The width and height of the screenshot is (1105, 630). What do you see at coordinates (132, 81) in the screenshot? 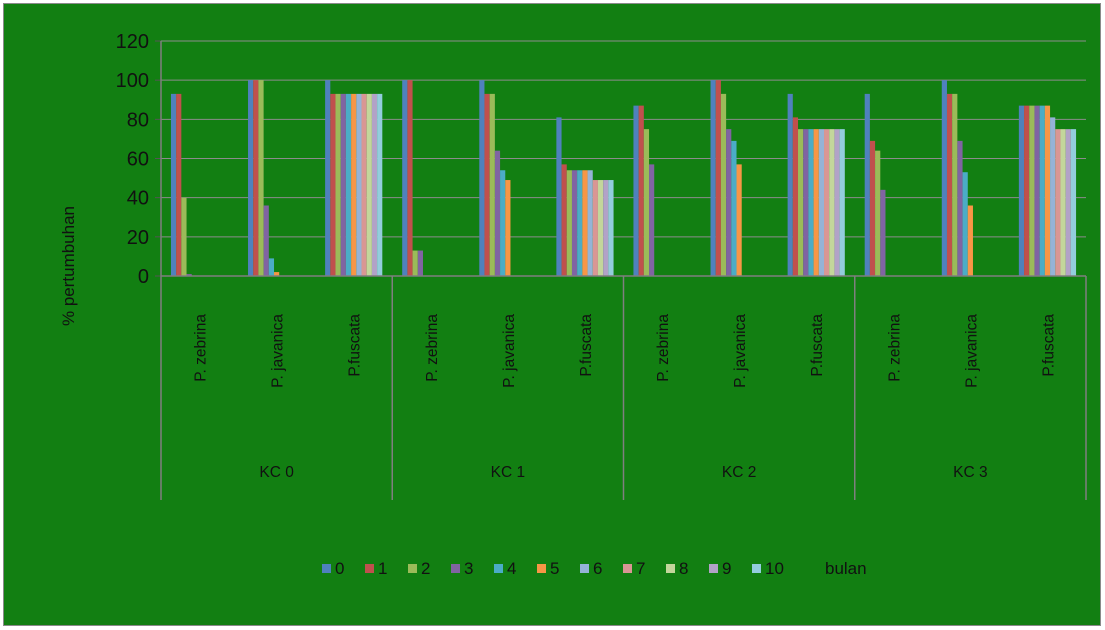
I see `y-tick-label: 100` at bounding box center [132, 81].